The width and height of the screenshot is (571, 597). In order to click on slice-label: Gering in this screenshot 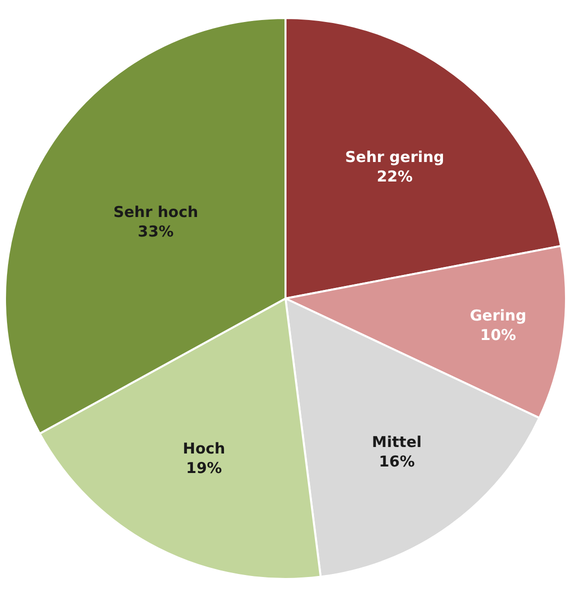, I will do `click(498, 315)`.